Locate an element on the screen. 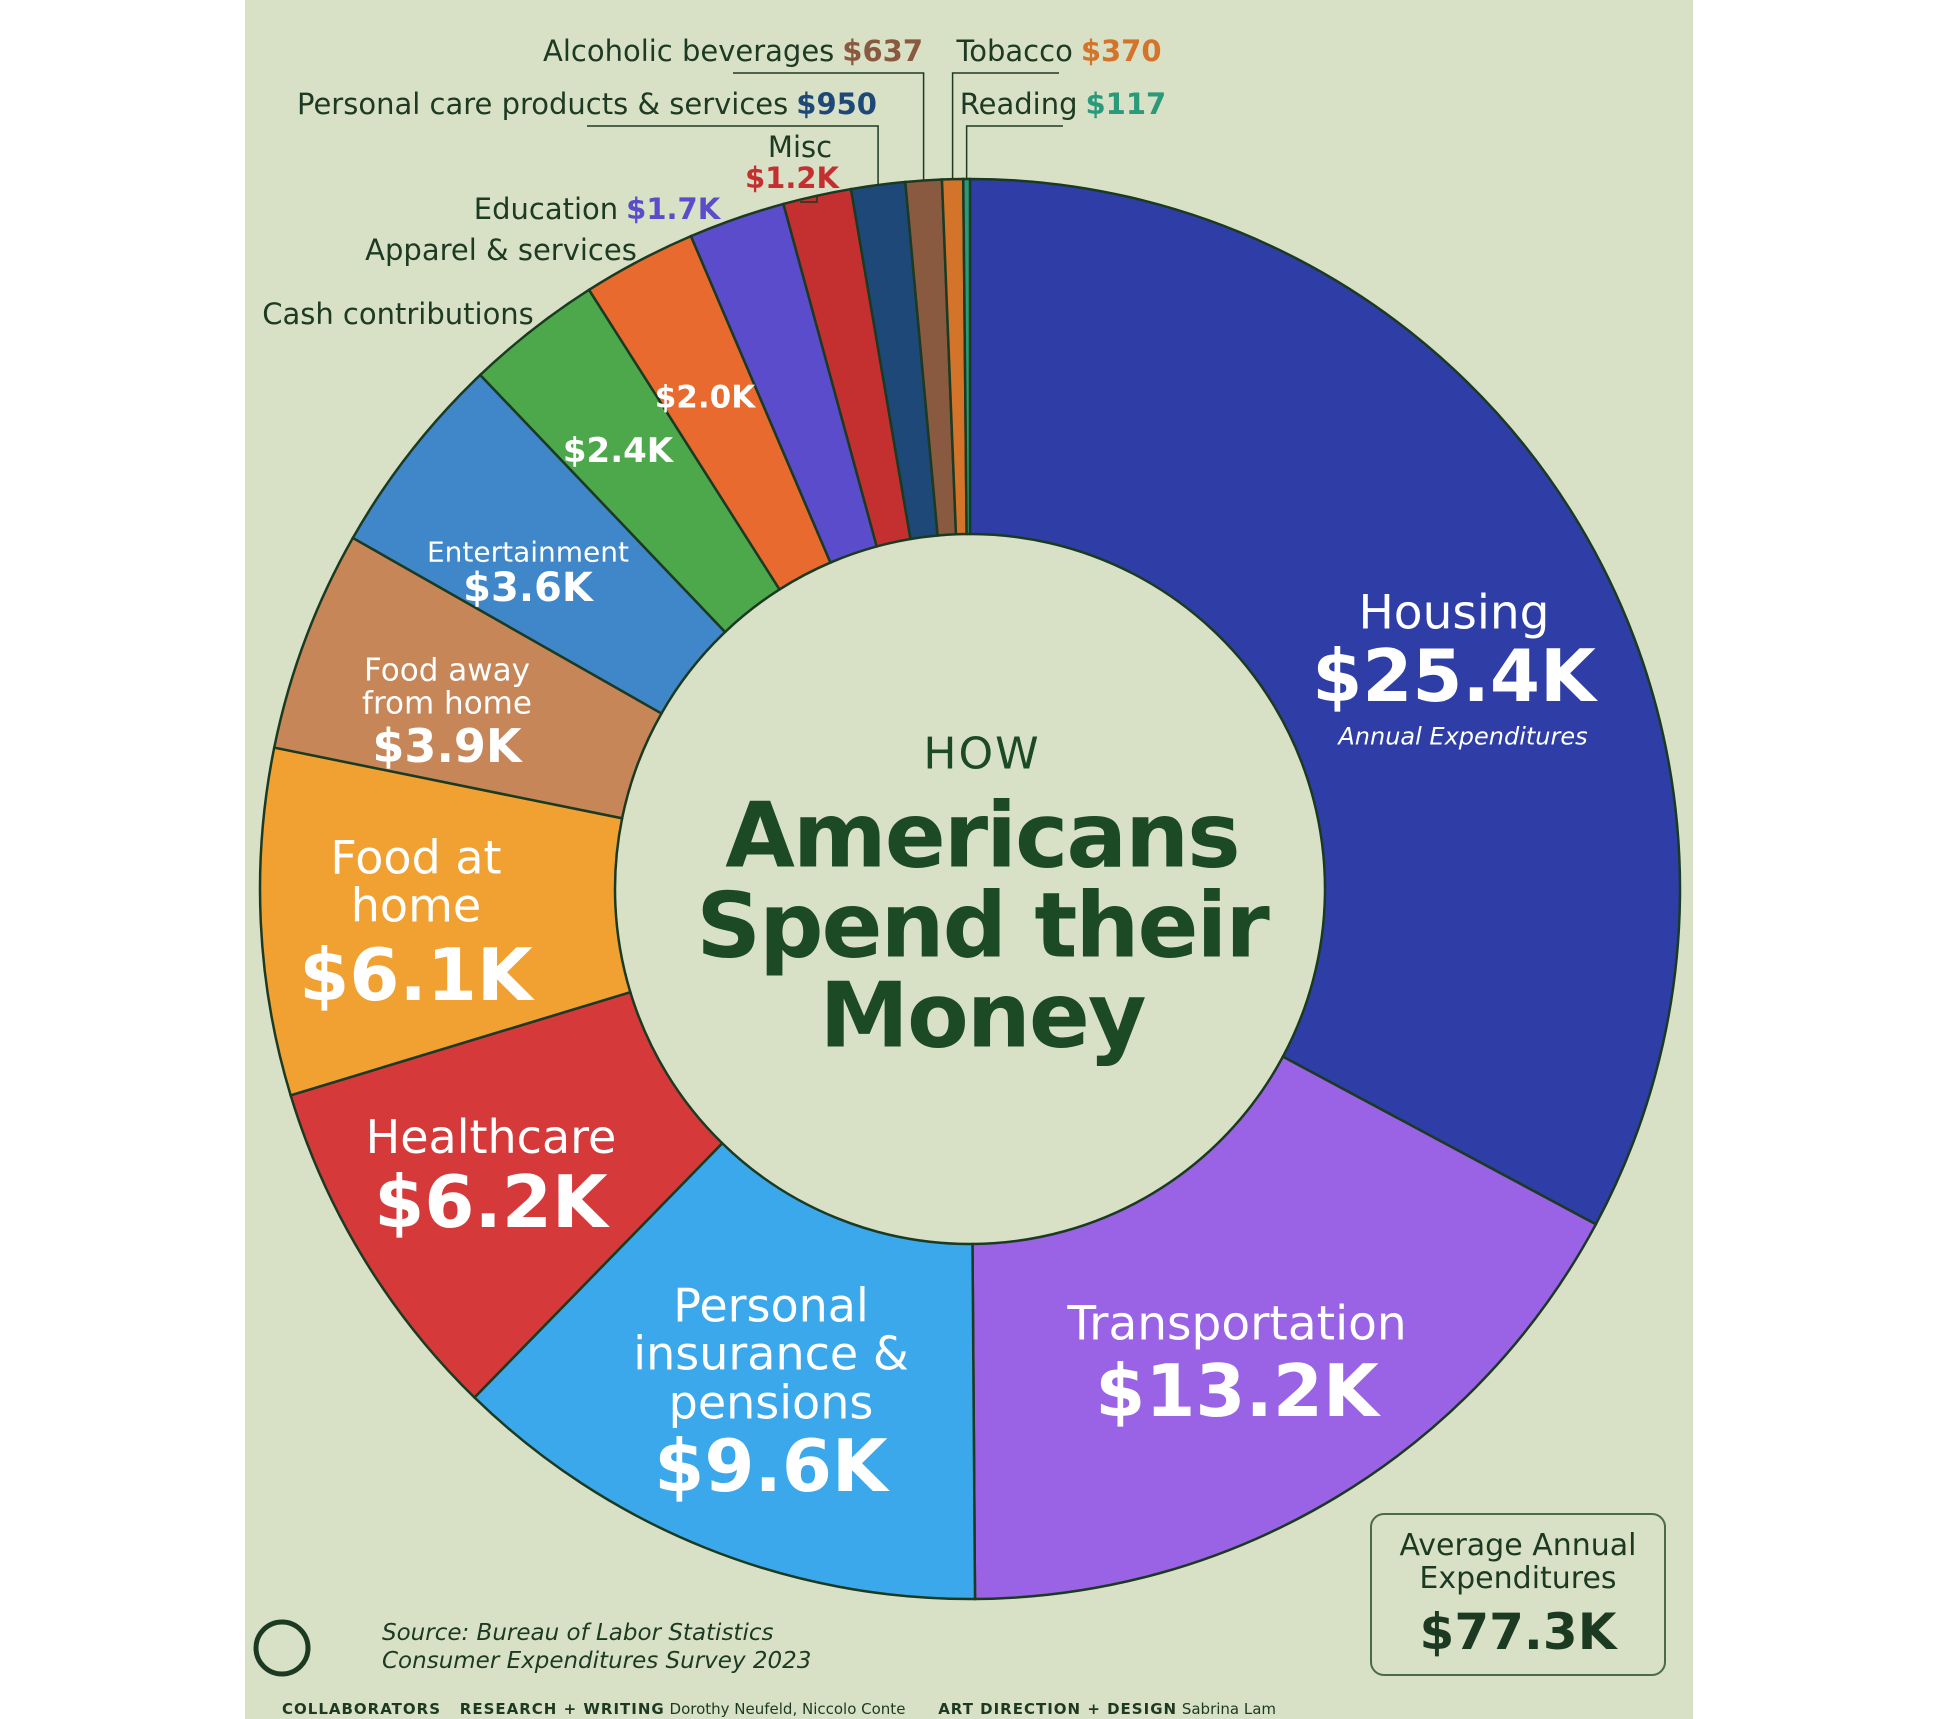 This screenshot has height=1719, width=1940. logo is located at coordinates (282, 1648).